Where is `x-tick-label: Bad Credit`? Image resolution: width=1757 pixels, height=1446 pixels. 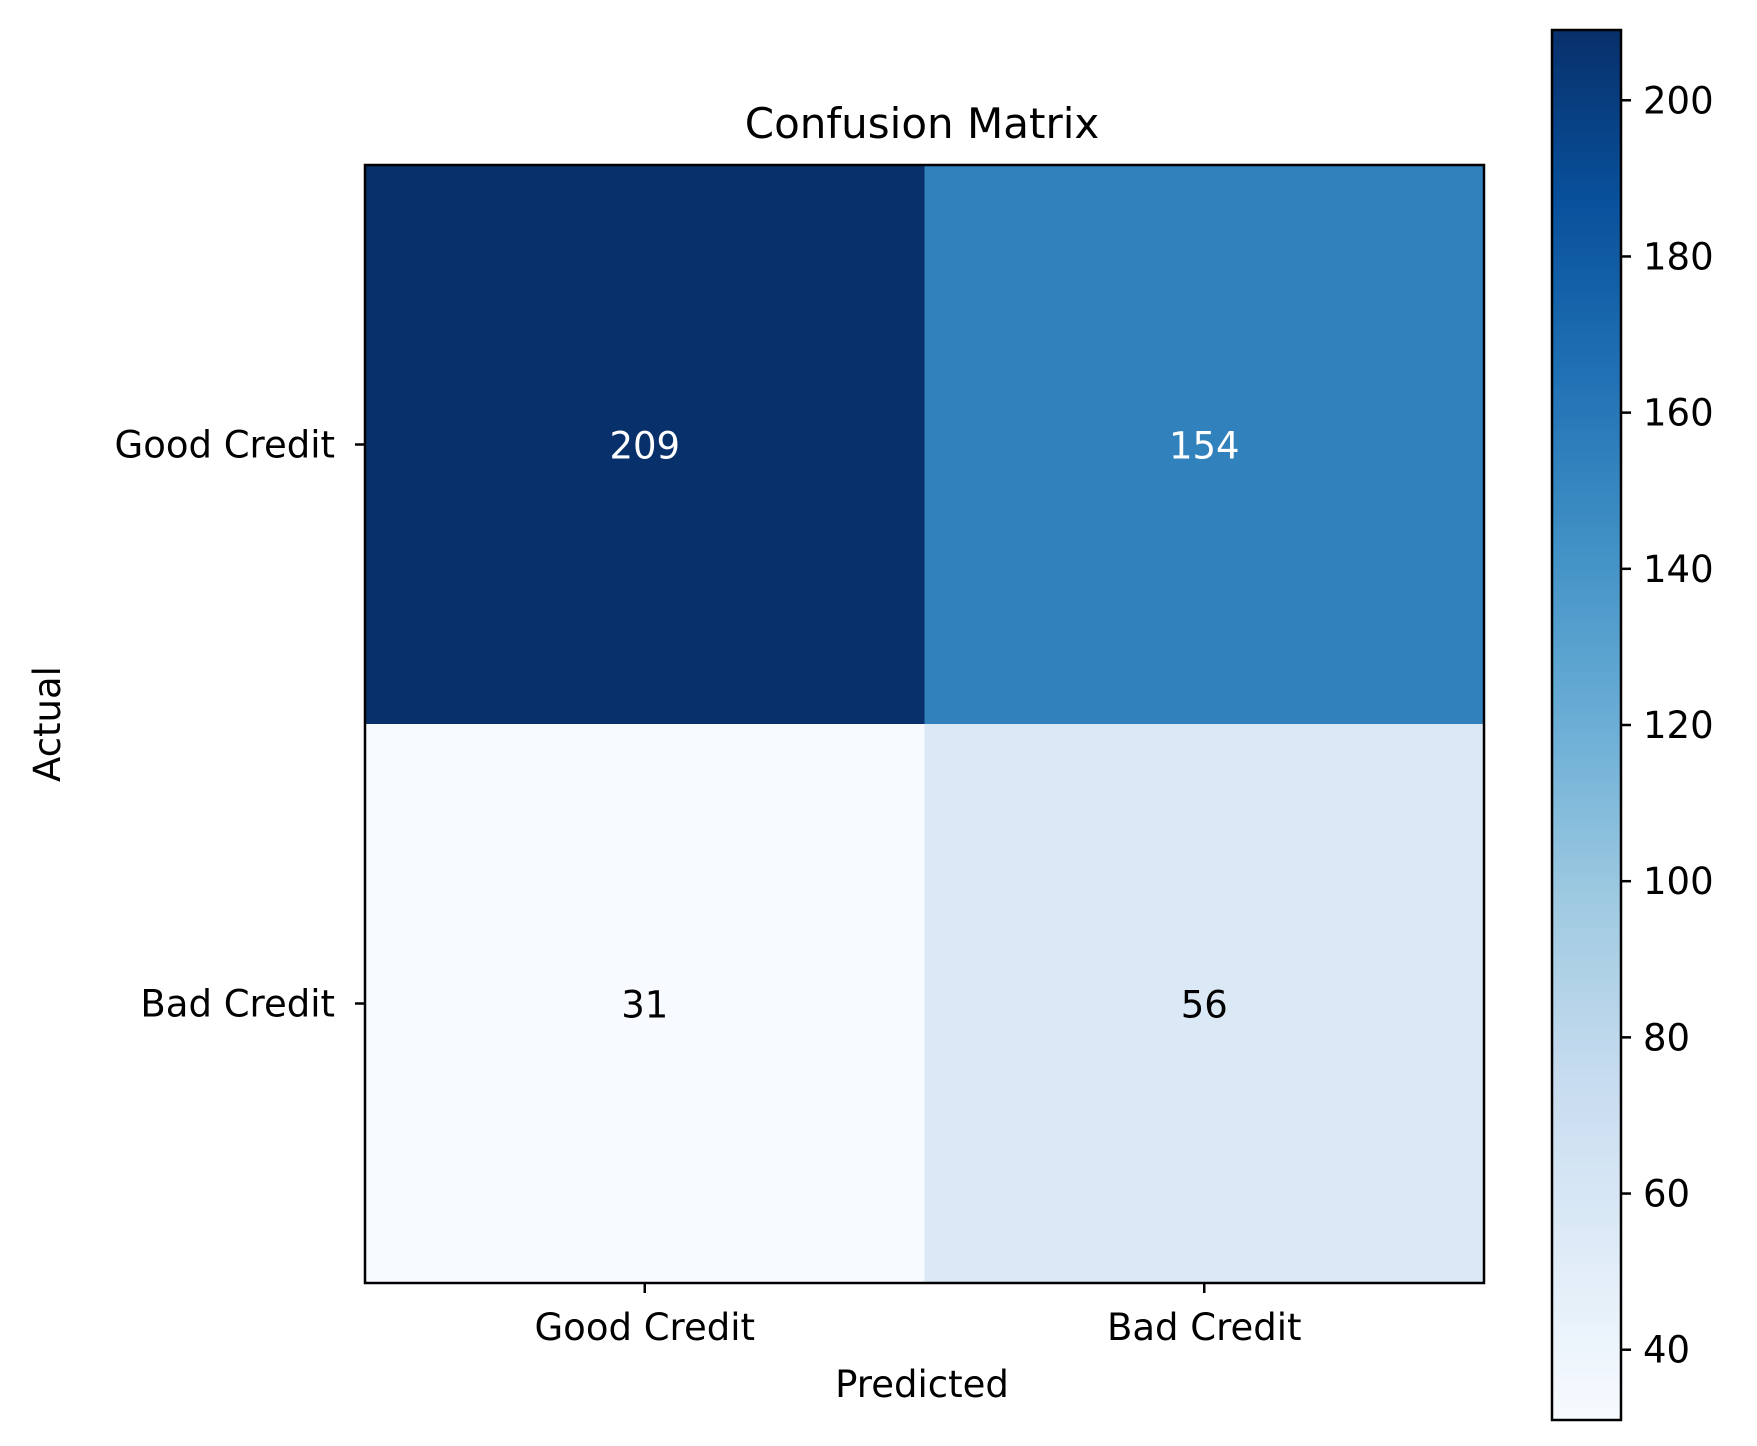 x-tick-label: Bad Credit is located at coordinates (1204, 1327).